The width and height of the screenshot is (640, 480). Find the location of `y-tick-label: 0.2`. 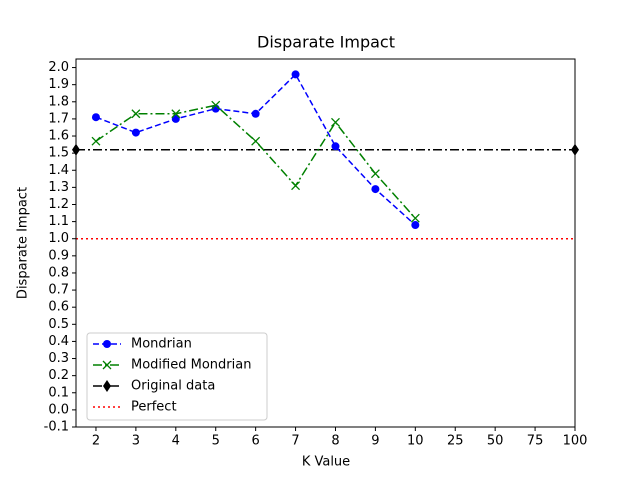

y-tick-label: 0.2 is located at coordinates (58, 375).